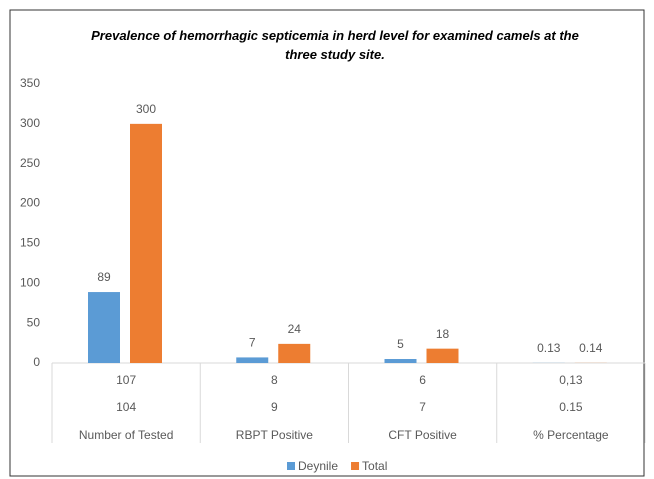 Image resolution: width=654 pixels, height=479 pixels. What do you see at coordinates (571, 435) in the screenshot?
I see `x-tick-label: % Percentage` at bounding box center [571, 435].